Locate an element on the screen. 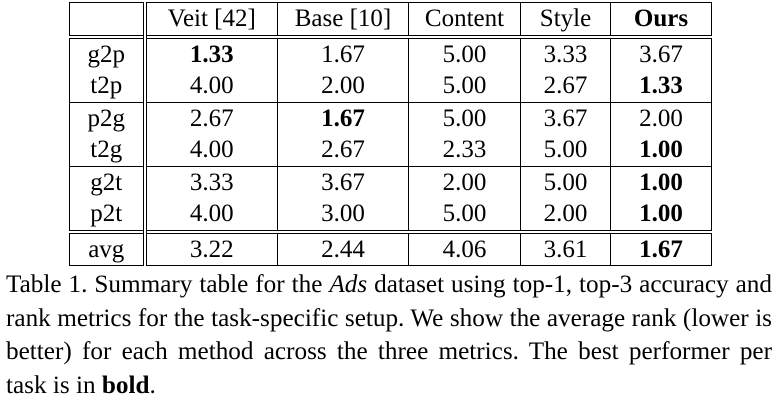 This screenshot has height=409, width=776. table-row: p2t 4.00 3.00 5.00 2.00 1.00 is located at coordinates (390, 215).